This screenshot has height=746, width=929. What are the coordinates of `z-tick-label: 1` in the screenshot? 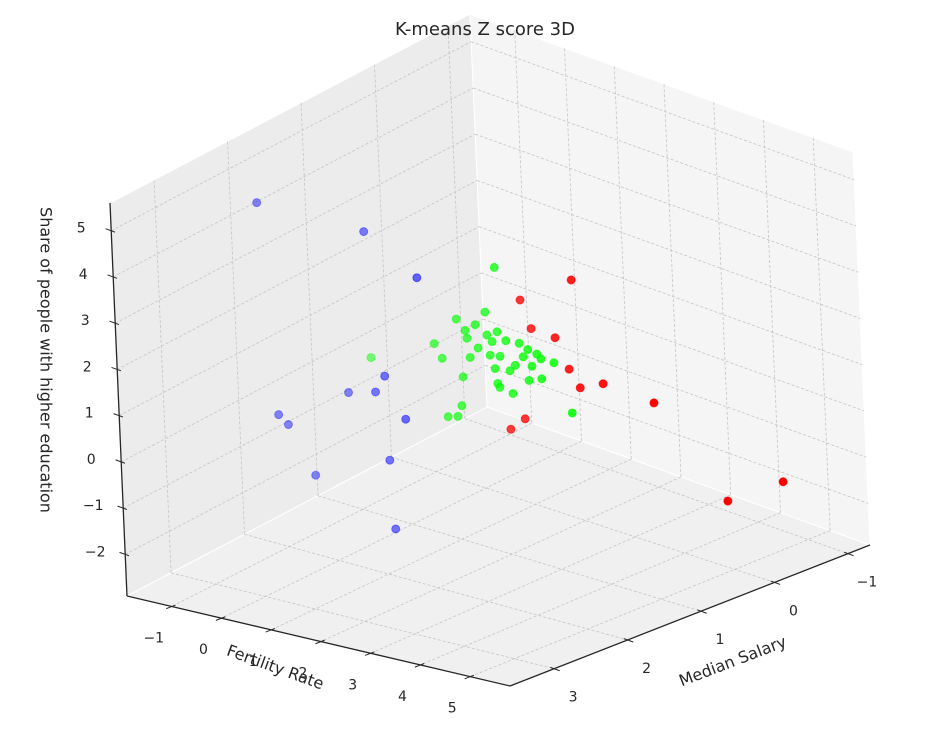 It's located at (89, 414).